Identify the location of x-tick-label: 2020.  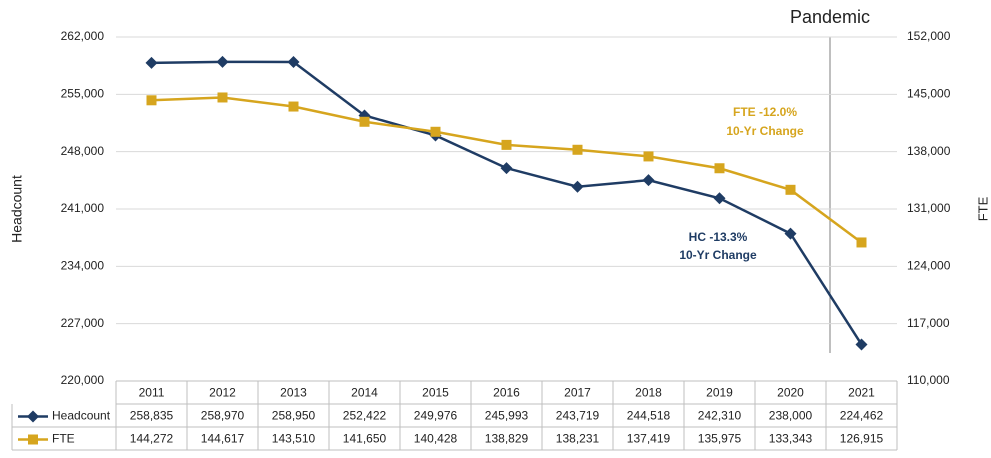
(790, 393).